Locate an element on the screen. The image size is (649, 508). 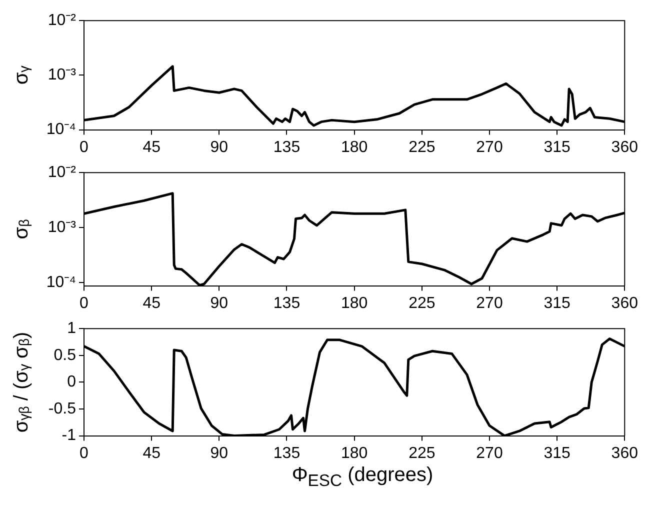
y-tick-label: 0 is located at coordinates (71, 382).